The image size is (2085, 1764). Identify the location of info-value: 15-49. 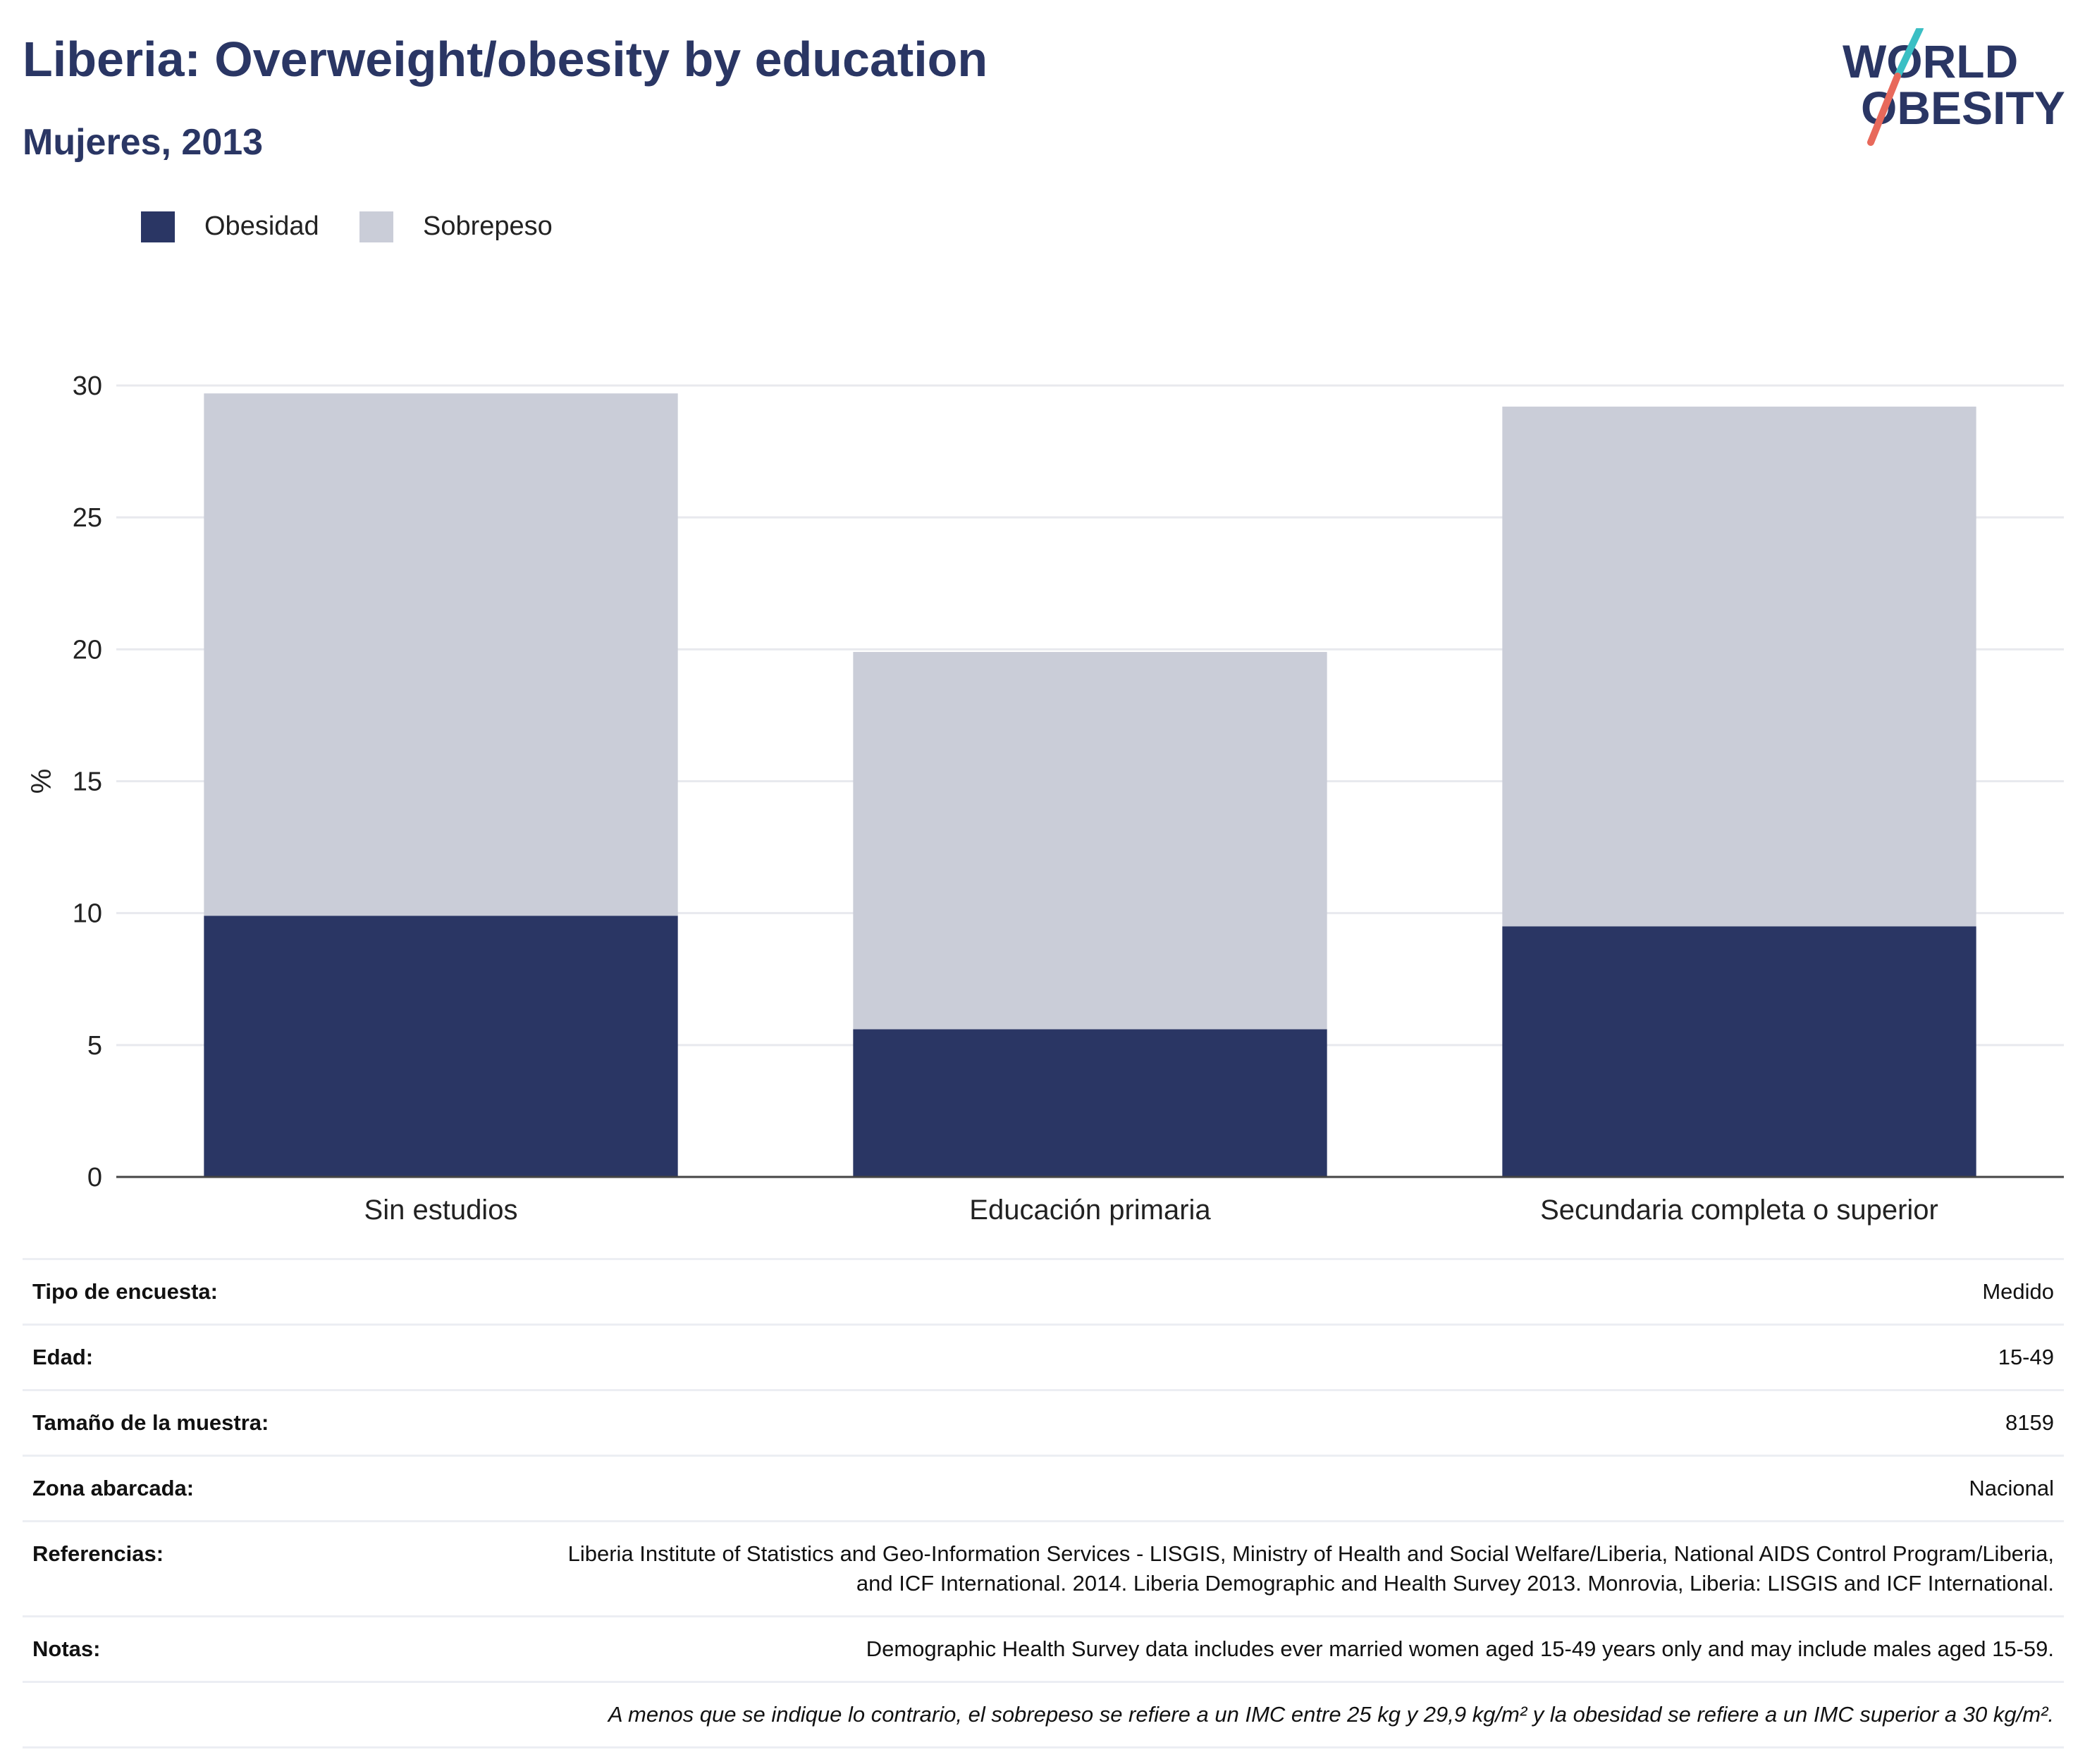
(2026, 1357).